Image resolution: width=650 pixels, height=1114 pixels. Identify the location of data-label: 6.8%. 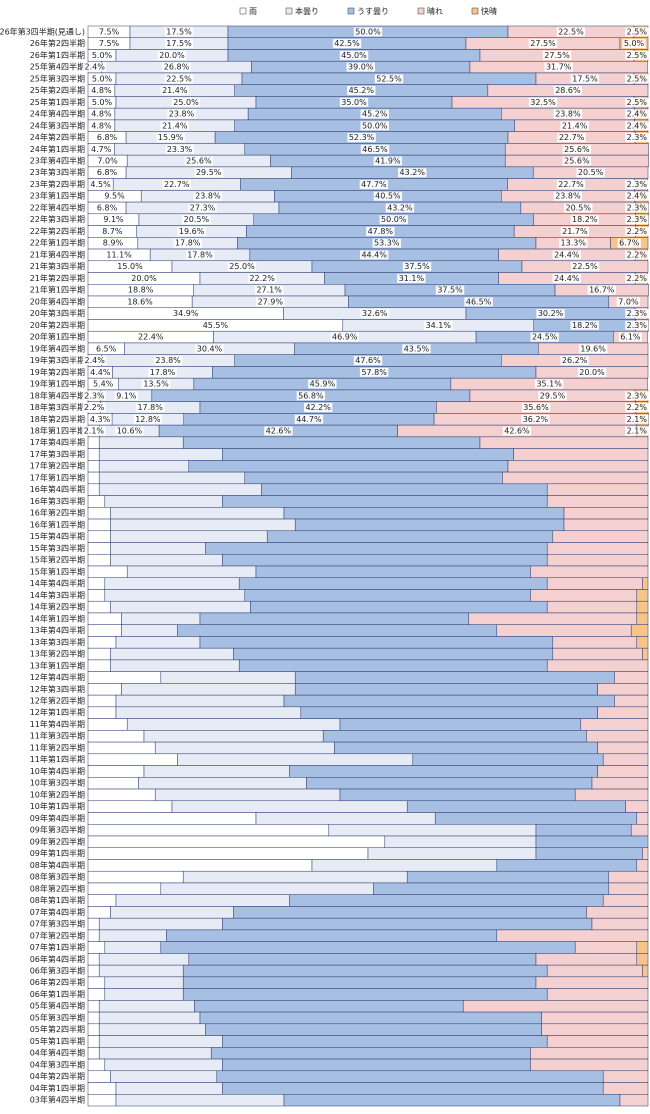
(107, 172).